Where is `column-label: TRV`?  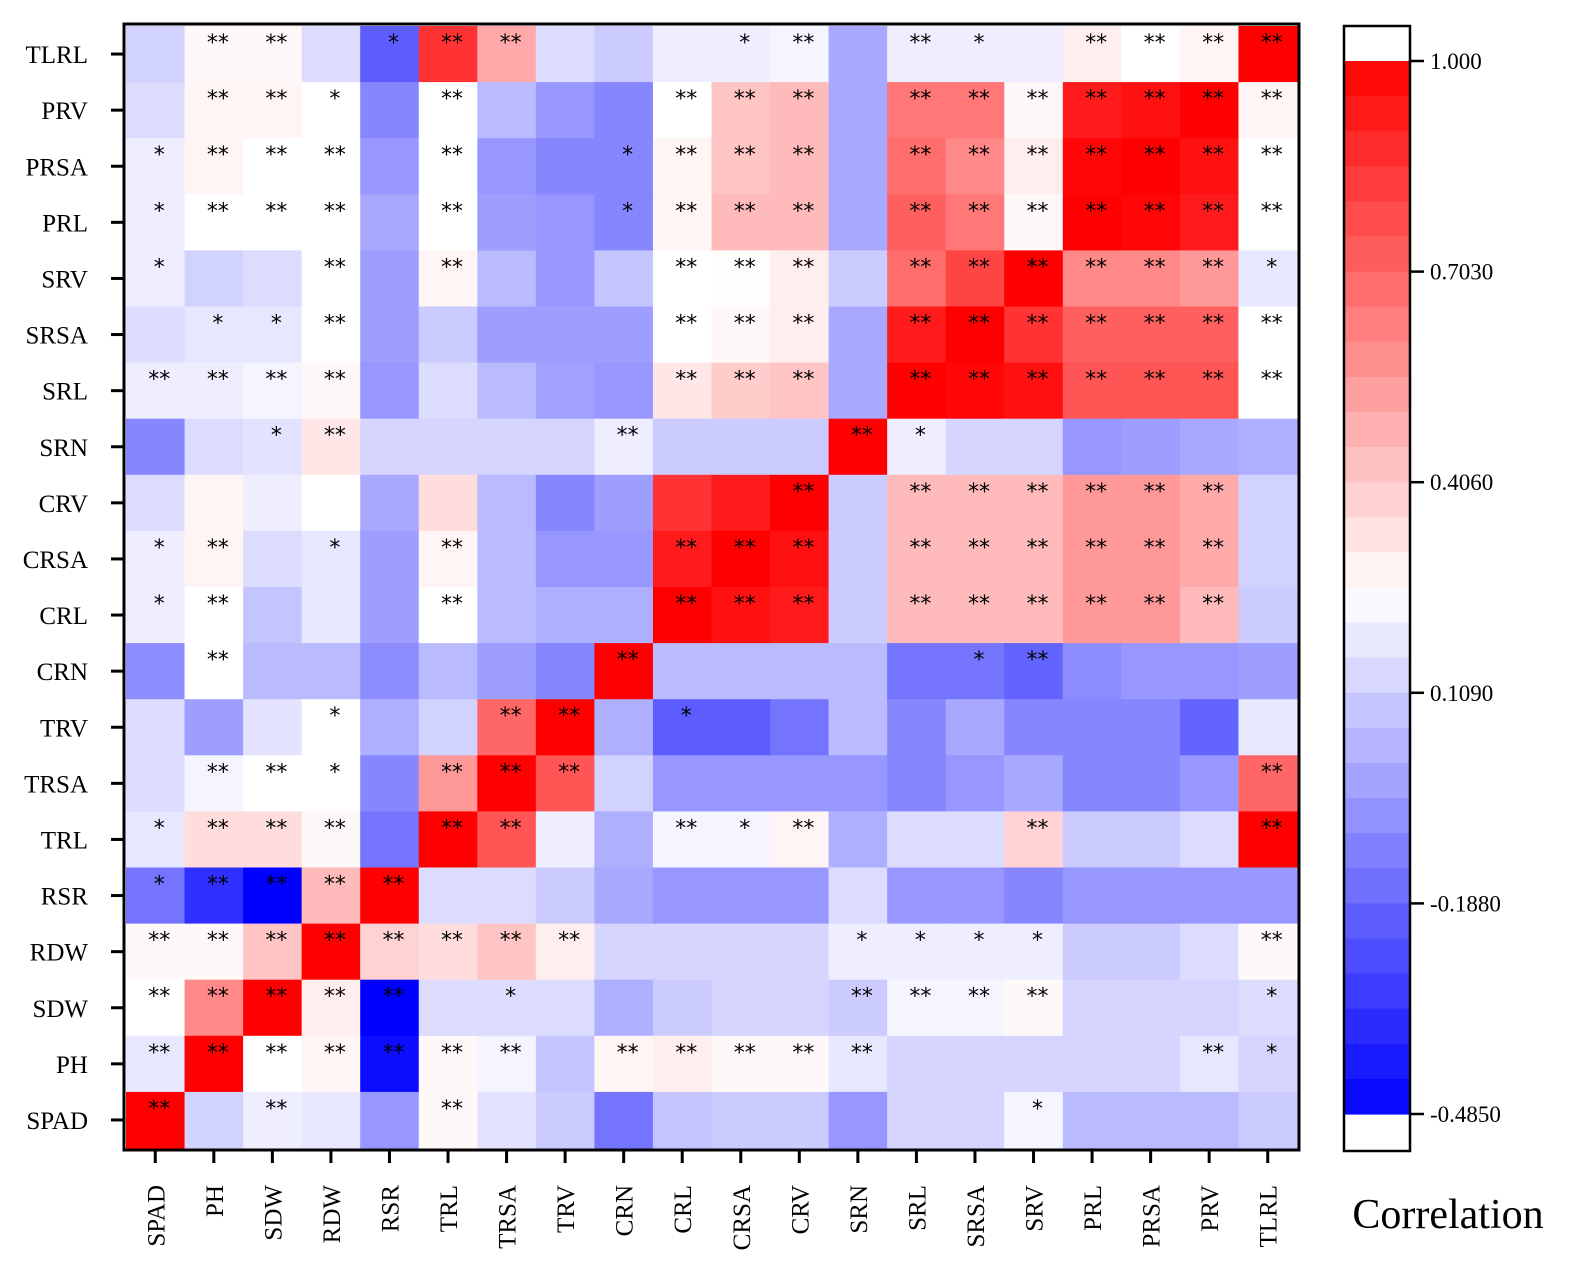
column-label: TRV is located at coordinates (566, 1209).